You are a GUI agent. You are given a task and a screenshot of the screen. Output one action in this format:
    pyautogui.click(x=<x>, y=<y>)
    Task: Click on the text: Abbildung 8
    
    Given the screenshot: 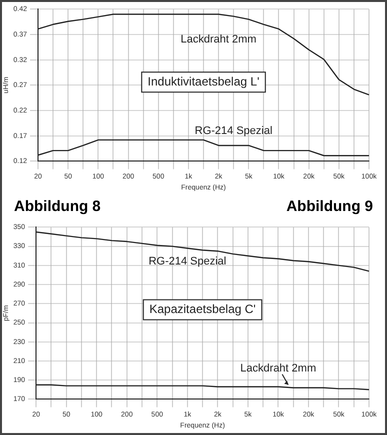 What is the action you would take?
    pyautogui.click(x=57, y=206)
    